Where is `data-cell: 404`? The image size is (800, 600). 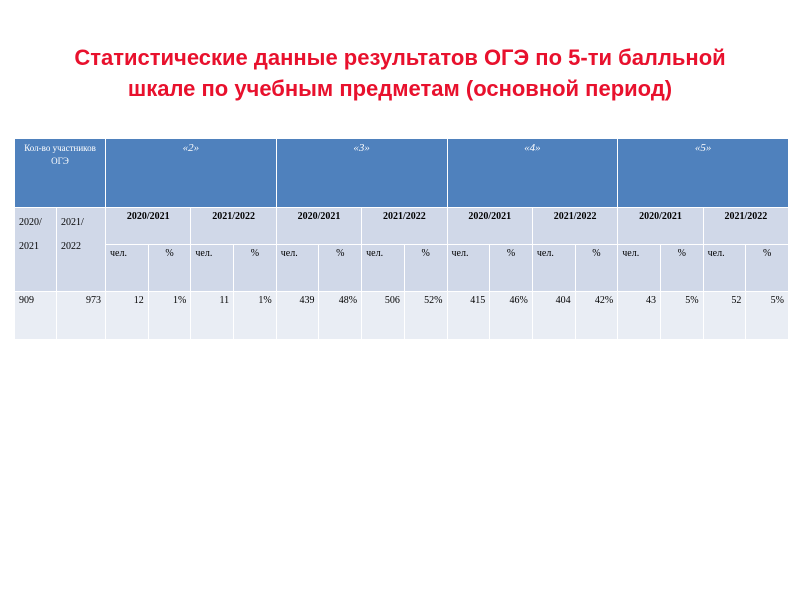 data-cell: 404 is located at coordinates (553, 315).